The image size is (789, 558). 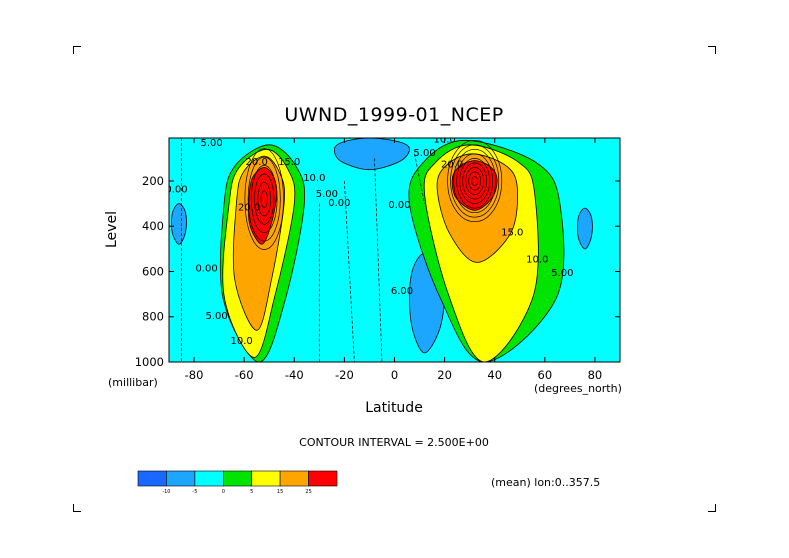 What do you see at coordinates (394, 408) in the screenshot?
I see `x-axis-label: Latitude` at bounding box center [394, 408].